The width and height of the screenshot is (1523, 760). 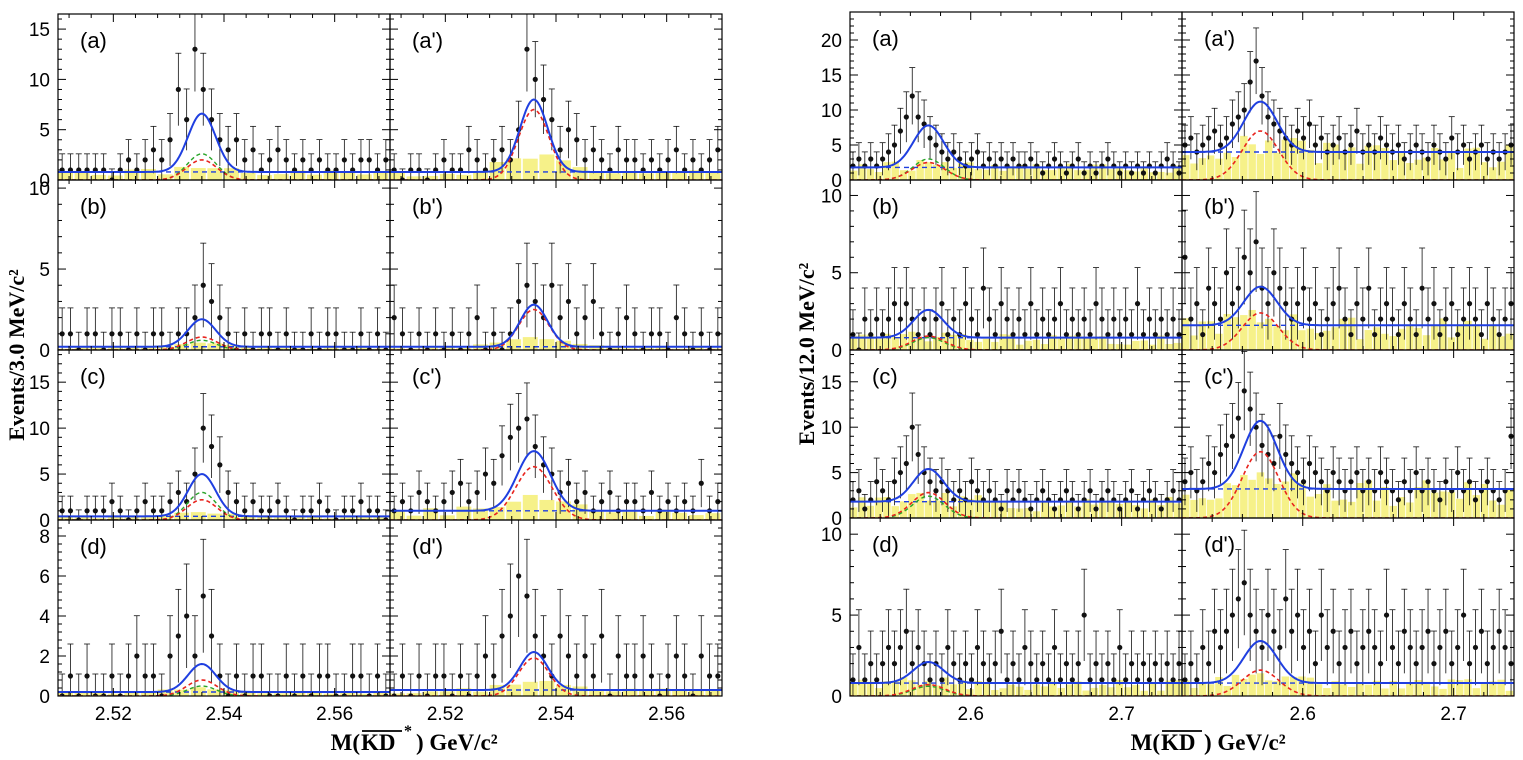 I want to click on y-tick-label: 10, so click(x=831, y=428).